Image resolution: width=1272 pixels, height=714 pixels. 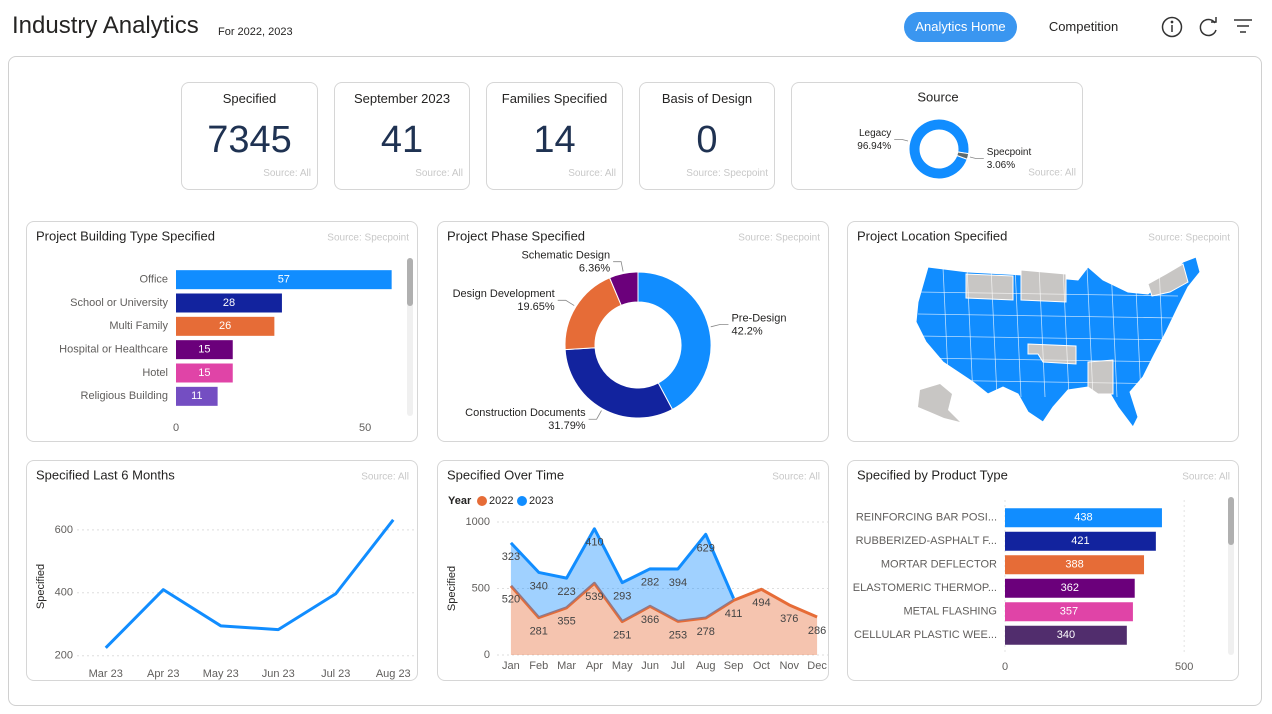 What do you see at coordinates (124, 396) in the screenshot?
I see `category-label: Religious Building` at bounding box center [124, 396].